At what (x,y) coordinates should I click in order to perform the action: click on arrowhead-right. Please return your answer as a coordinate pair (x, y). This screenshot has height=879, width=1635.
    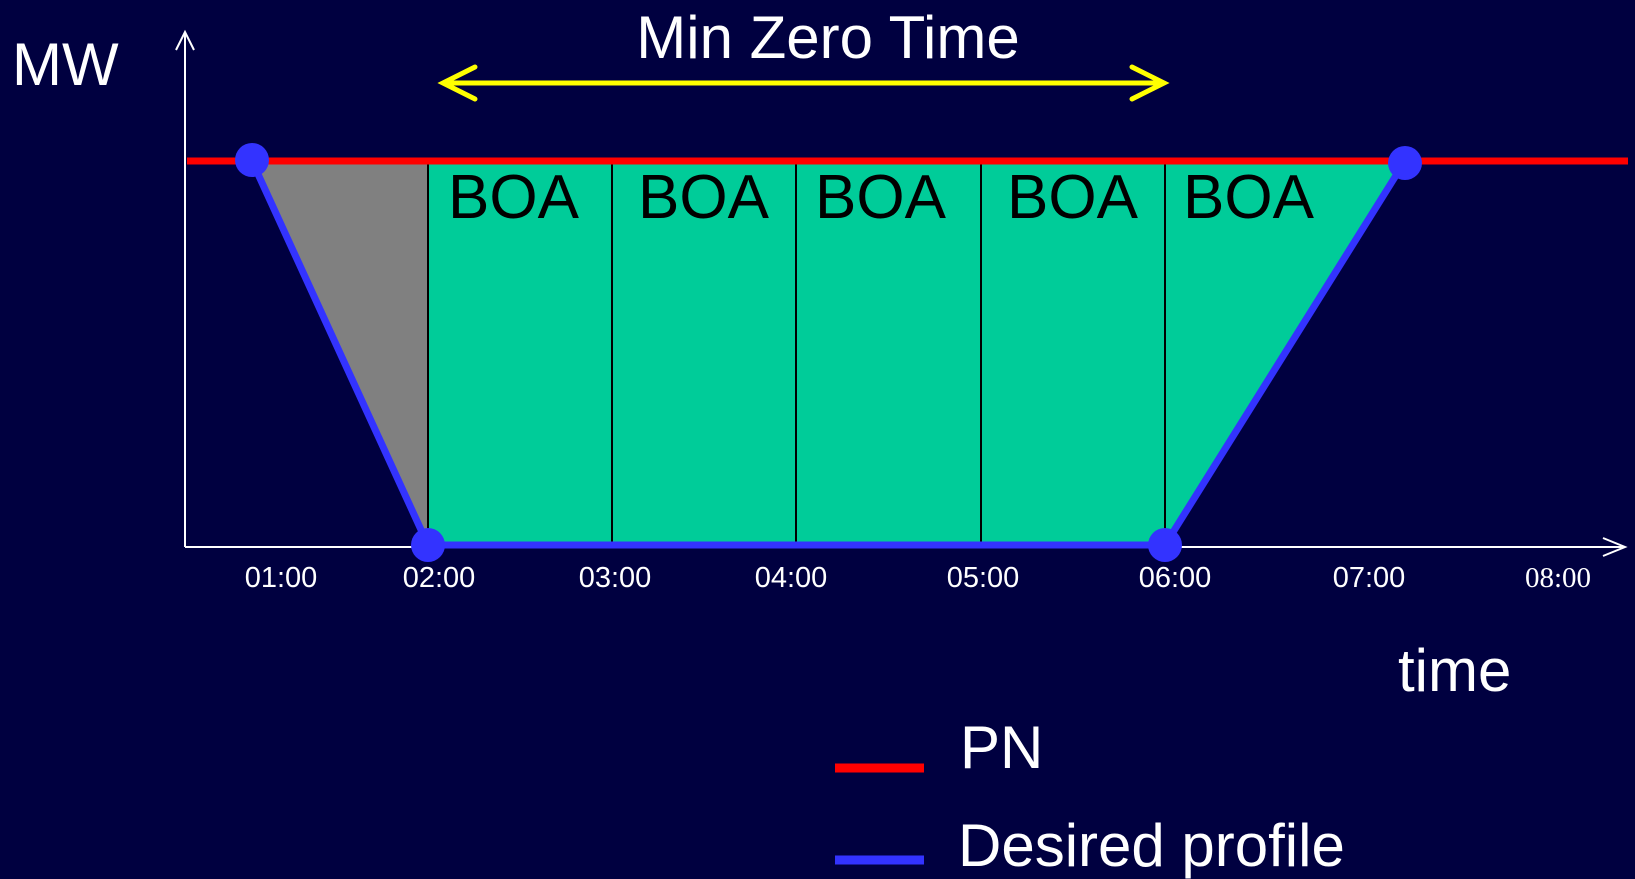
    Looking at the image, I should click on (1149, 83).